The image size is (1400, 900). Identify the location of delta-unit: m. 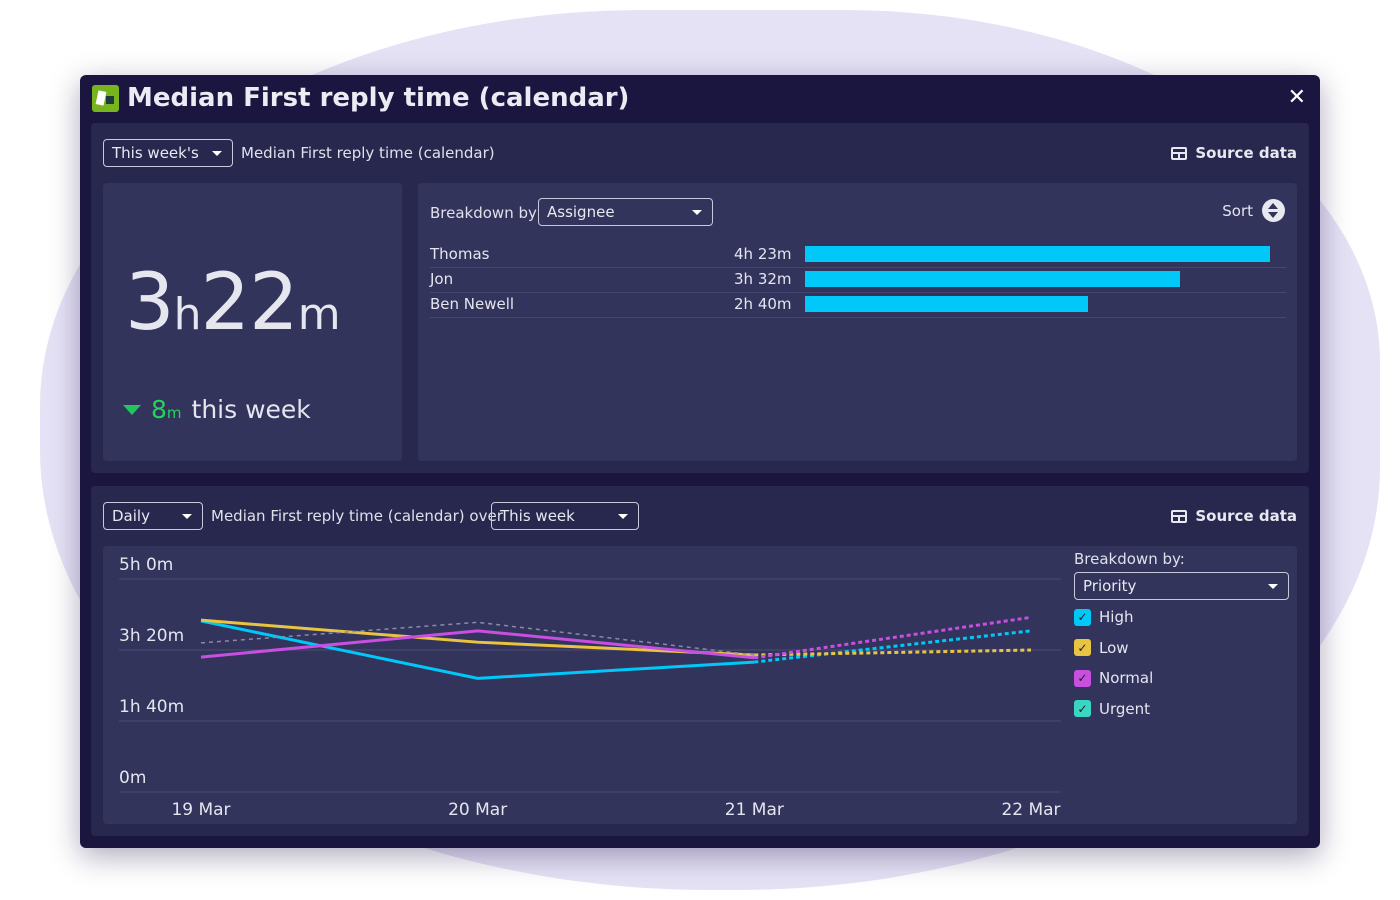
(174, 413).